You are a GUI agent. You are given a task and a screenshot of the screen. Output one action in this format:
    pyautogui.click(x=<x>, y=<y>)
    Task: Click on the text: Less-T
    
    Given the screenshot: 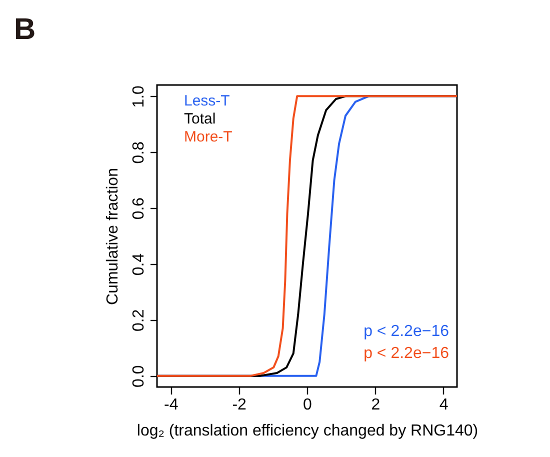 What is the action you would take?
    pyautogui.click(x=207, y=101)
    